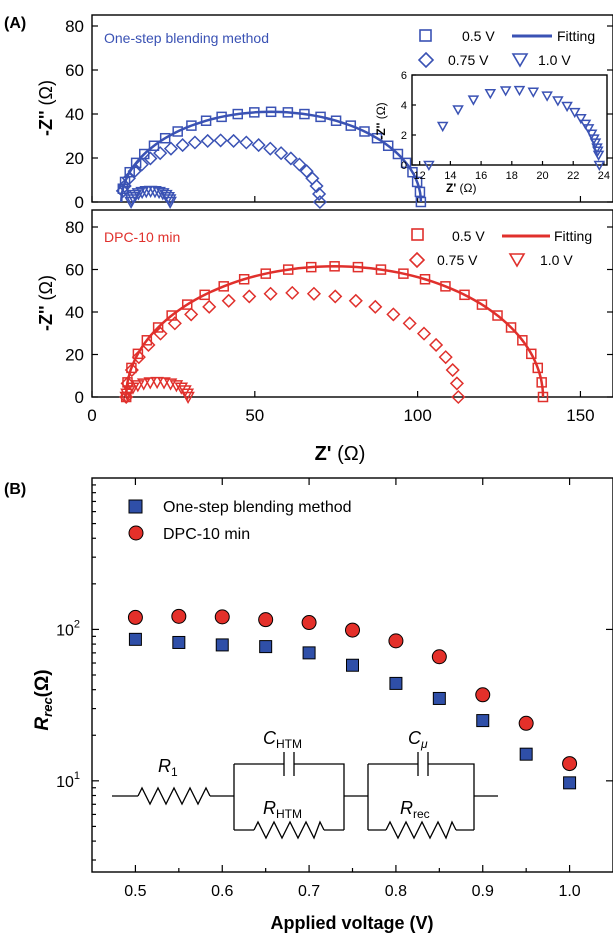 This screenshot has width=613, height=939. What do you see at coordinates (42, 724) in the screenshot?
I see `chart-b-ylabel-main: R` at bounding box center [42, 724].